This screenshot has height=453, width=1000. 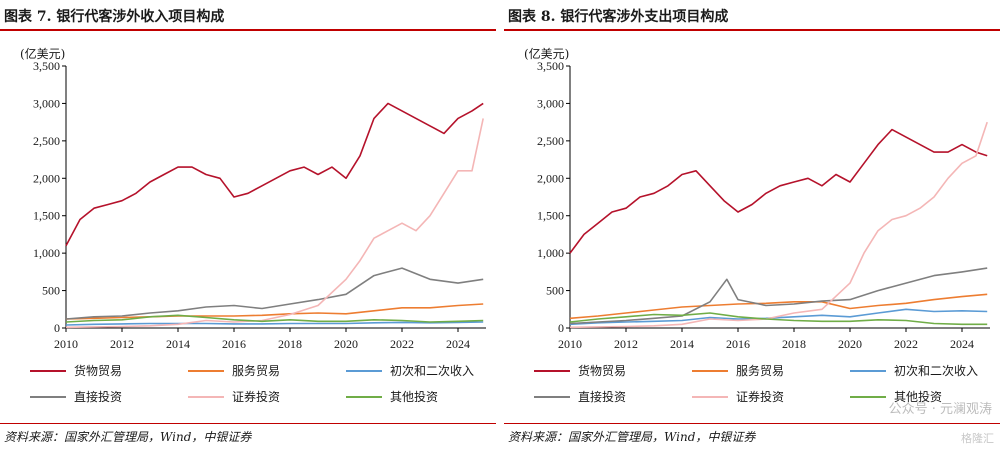 What do you see at coordinates (114, 17) in the screenshot?
I see `chart-title: 图表 7. 银行代客涉外收入项目构成` at bounding box center [114, 17].